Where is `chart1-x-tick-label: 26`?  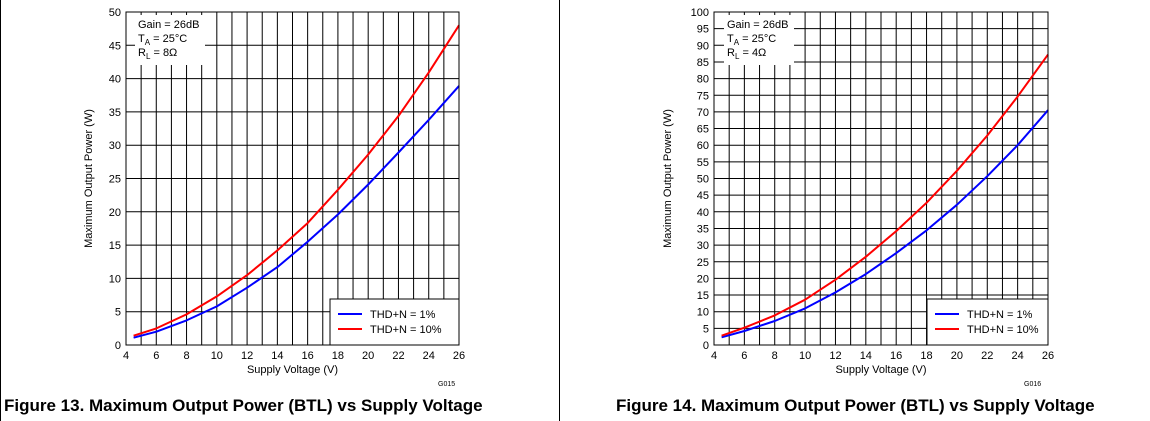 chart1-x-tick-label: 26 is located at coordinates (459, 356).